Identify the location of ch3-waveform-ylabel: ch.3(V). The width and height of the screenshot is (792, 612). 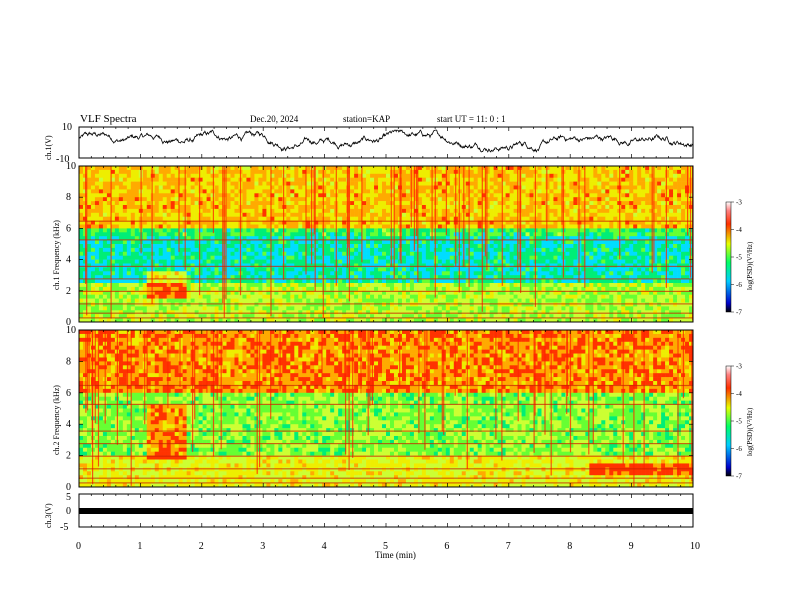
(48, 515).